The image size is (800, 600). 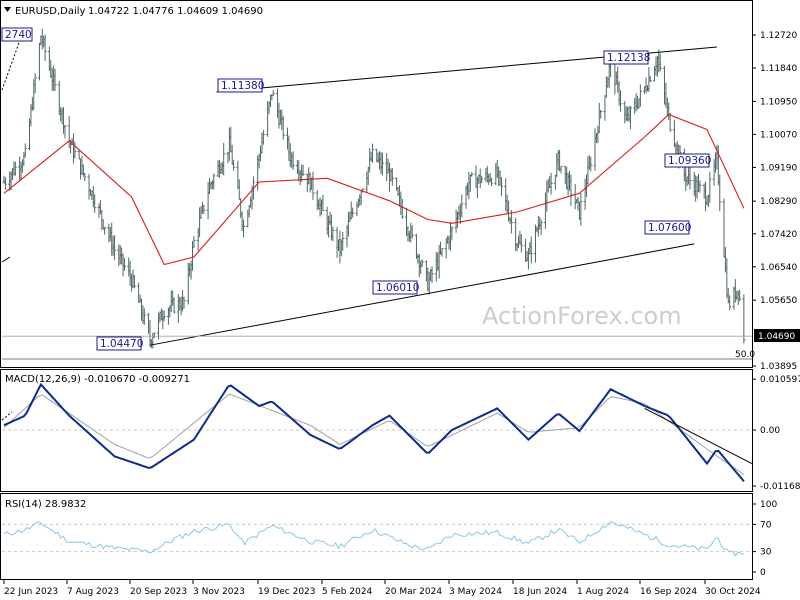 I want to click on current-price-tag, so click(x=777, y=335).